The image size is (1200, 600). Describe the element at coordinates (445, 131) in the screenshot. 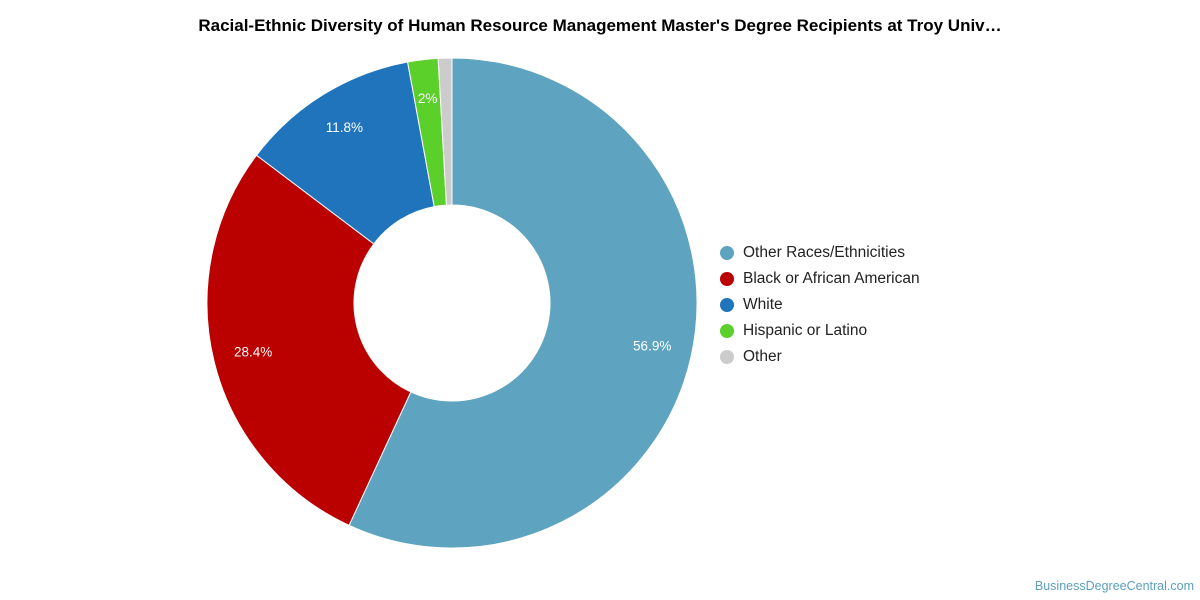

I see `slice-other` at that location.